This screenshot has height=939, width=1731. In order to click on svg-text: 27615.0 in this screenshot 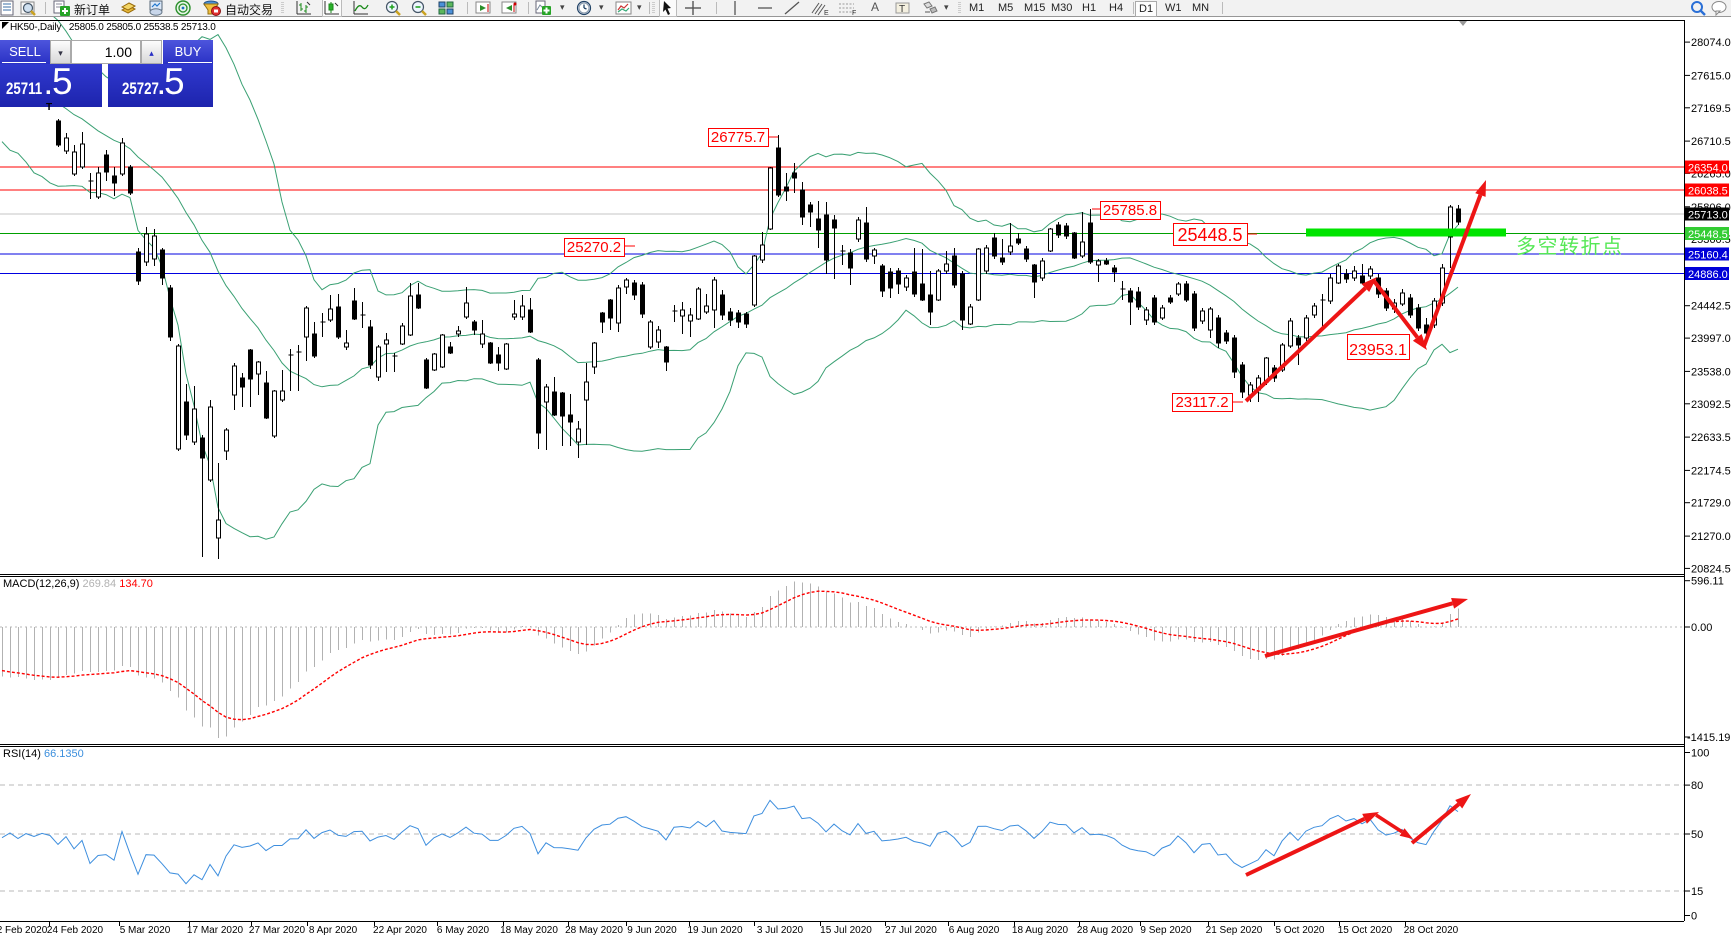, I will do `click(1711, 76)`.